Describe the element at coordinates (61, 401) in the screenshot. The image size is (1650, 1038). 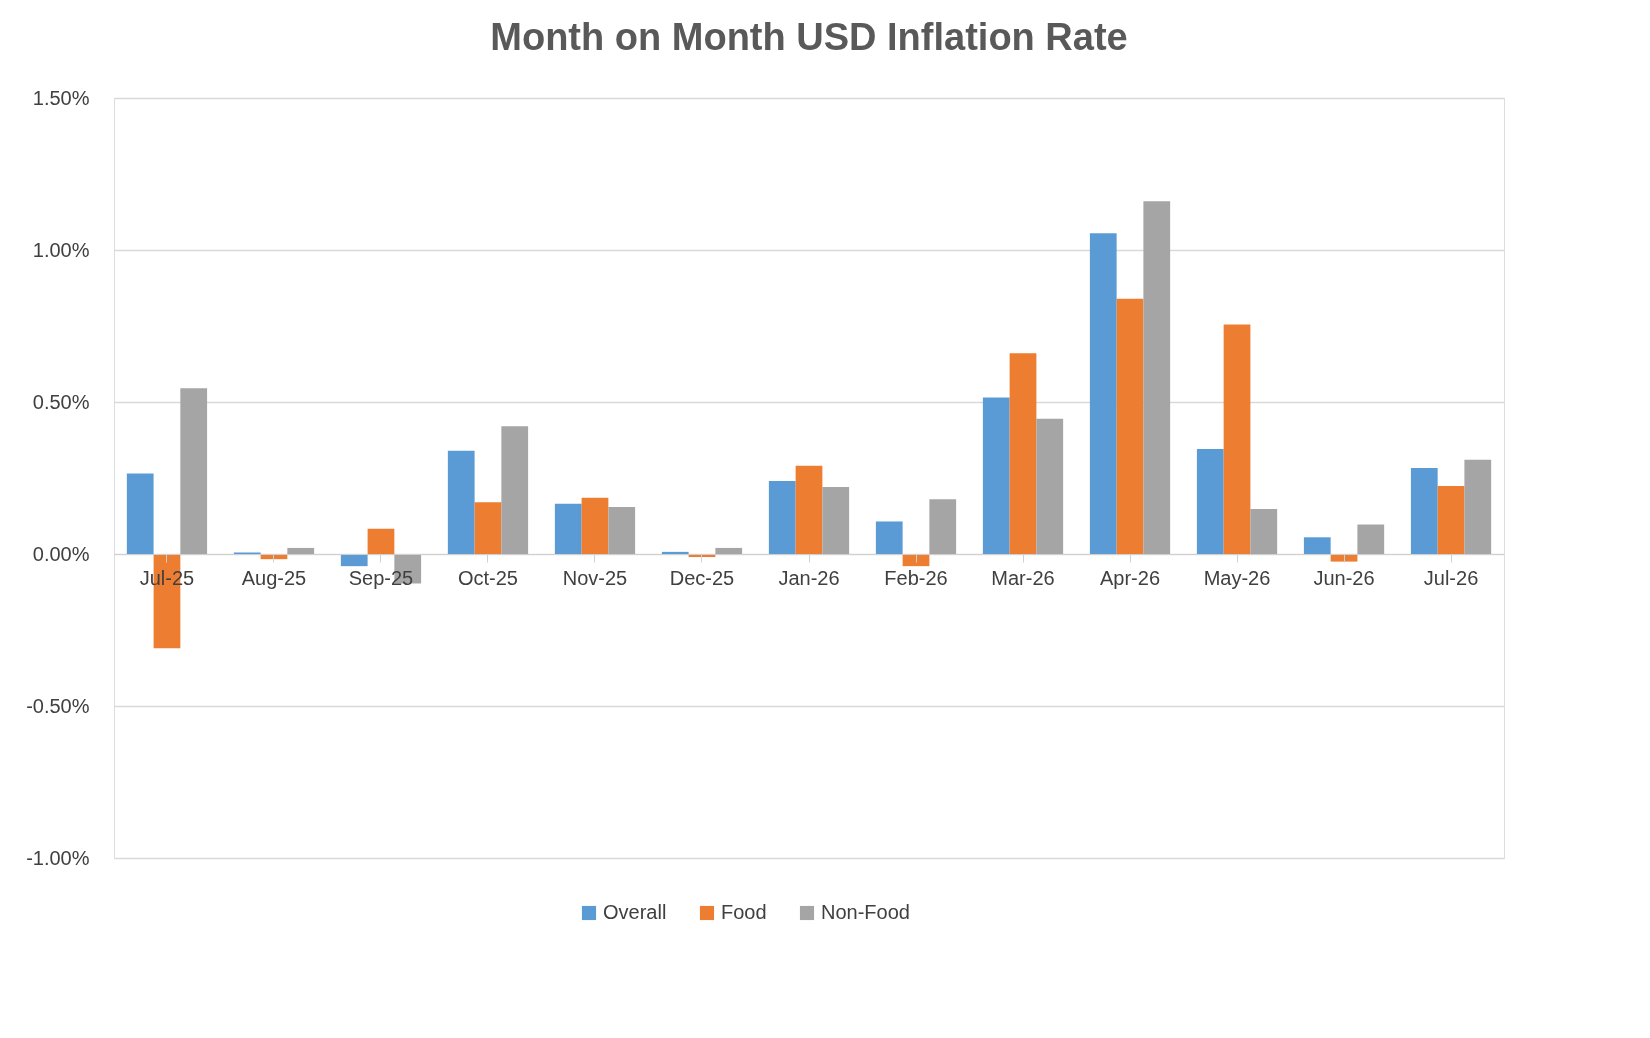
I see `y-tick-label: 0.50%` at that location.